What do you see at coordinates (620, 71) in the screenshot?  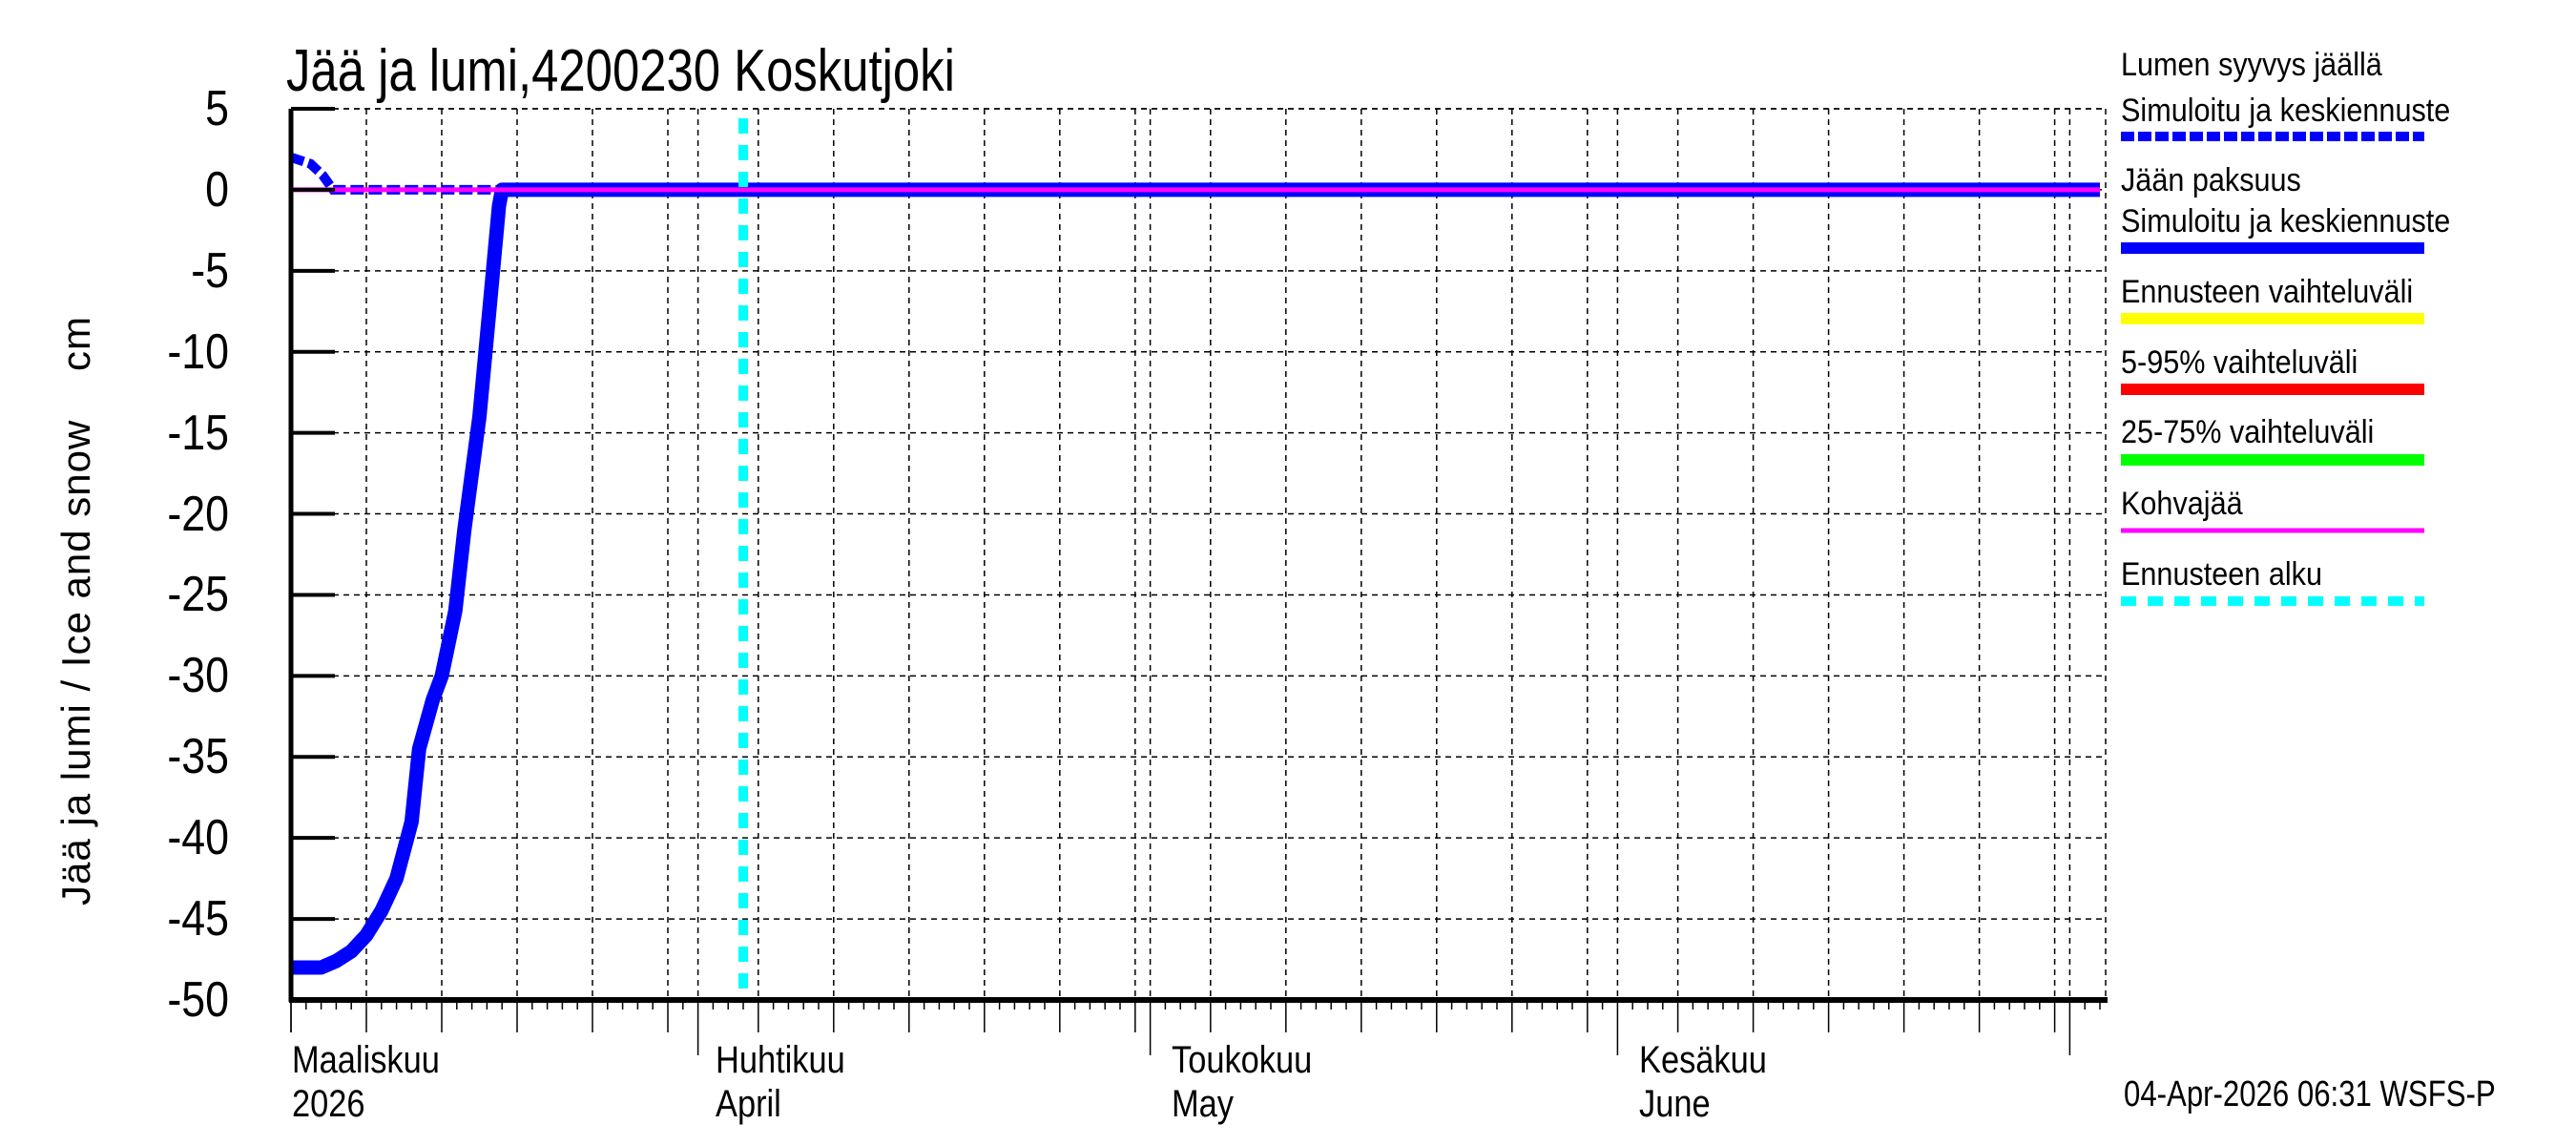 I see `chart-title: Jää ja lumi,4200230 Koskutjoki` at bounding box center [620, 71].